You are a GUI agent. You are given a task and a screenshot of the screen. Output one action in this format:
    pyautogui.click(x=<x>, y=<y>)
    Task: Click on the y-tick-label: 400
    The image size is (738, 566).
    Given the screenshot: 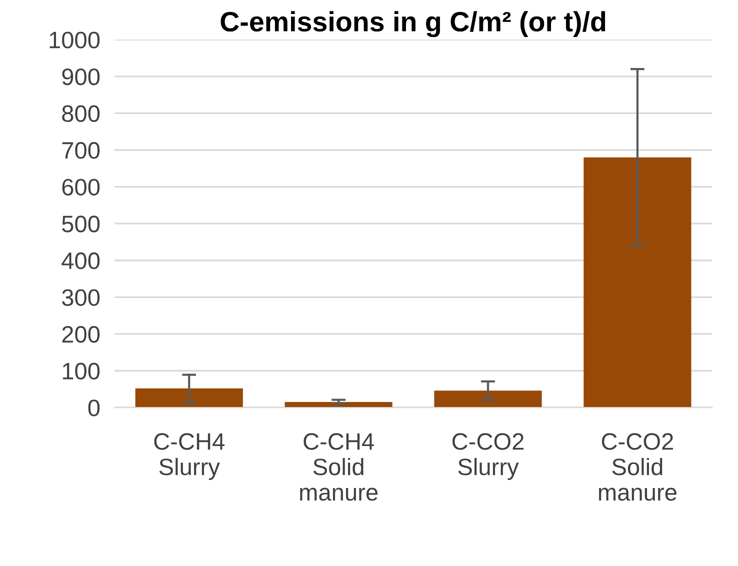 What is the action you would take?
    pyautogui.click(x=81, y=261)
    